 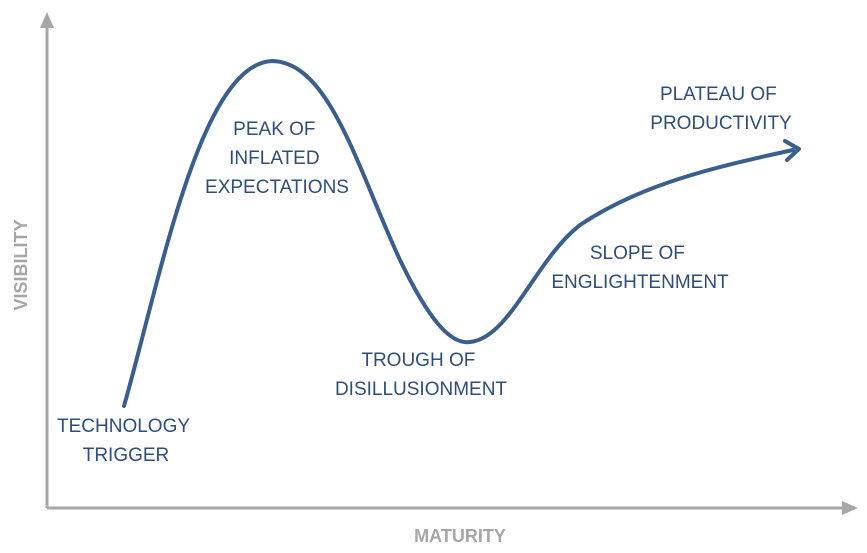 What do you see at coordinates (640, 282) in the screenshot?
I see `phase-label-line: ENGLIGHTENMENT` at bounding box center [640, 282].